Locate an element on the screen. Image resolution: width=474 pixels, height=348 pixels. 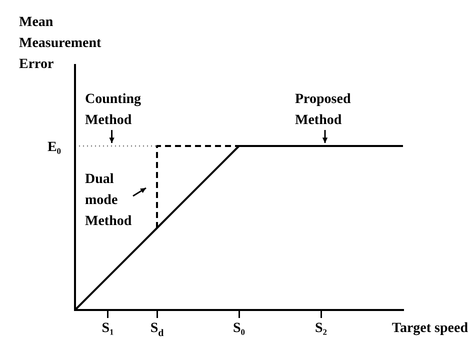
x-axis-title: Target speed is located at coordinates (430, 328).